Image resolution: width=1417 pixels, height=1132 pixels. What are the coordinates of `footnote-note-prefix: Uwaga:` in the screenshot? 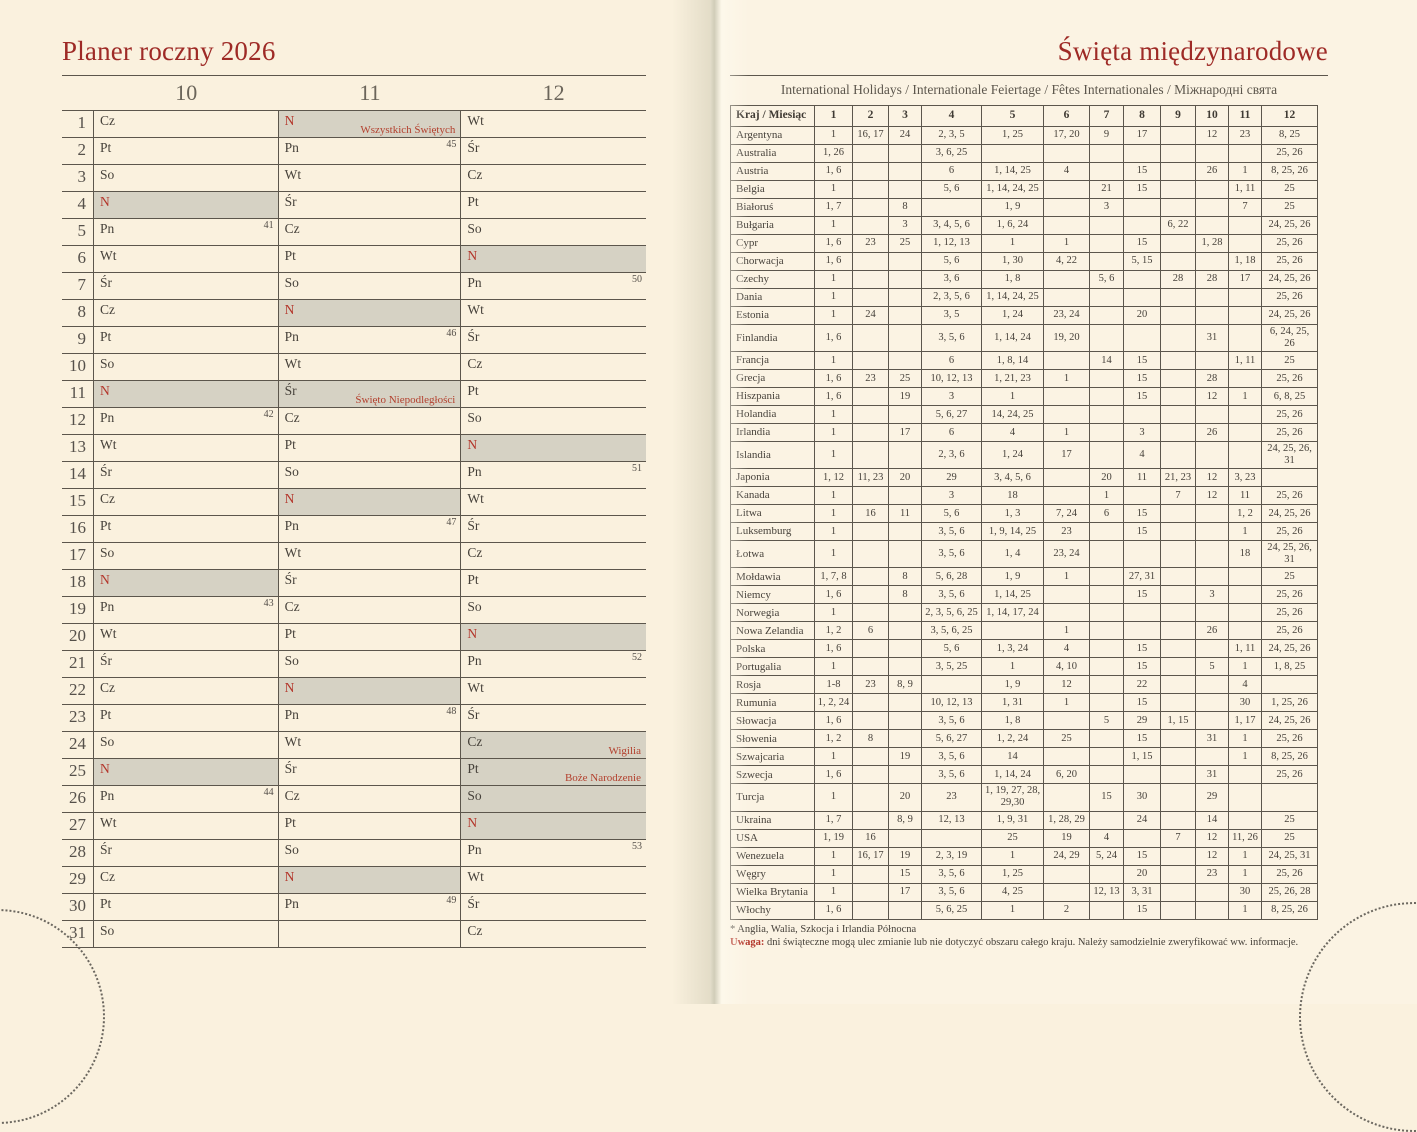 It's located at (747, 942).